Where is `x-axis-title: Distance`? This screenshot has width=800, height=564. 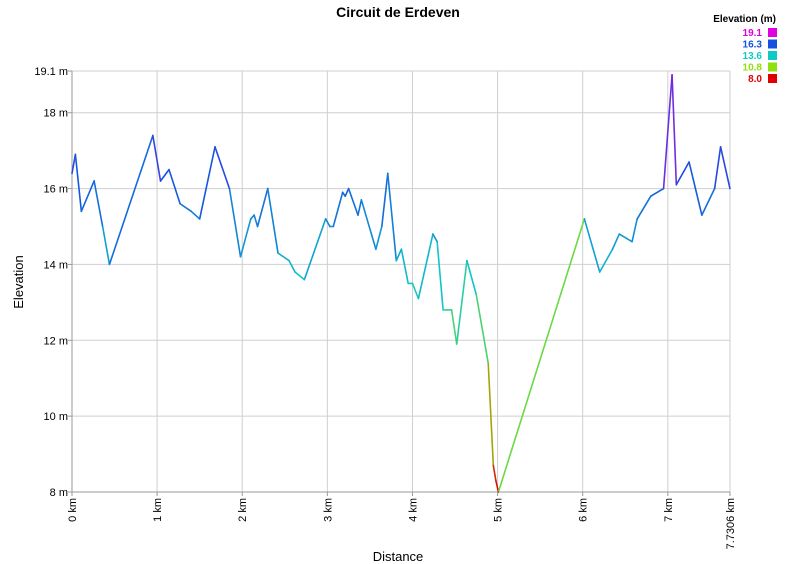
x-axis-title: Distance is located at coordinates (398, 556).